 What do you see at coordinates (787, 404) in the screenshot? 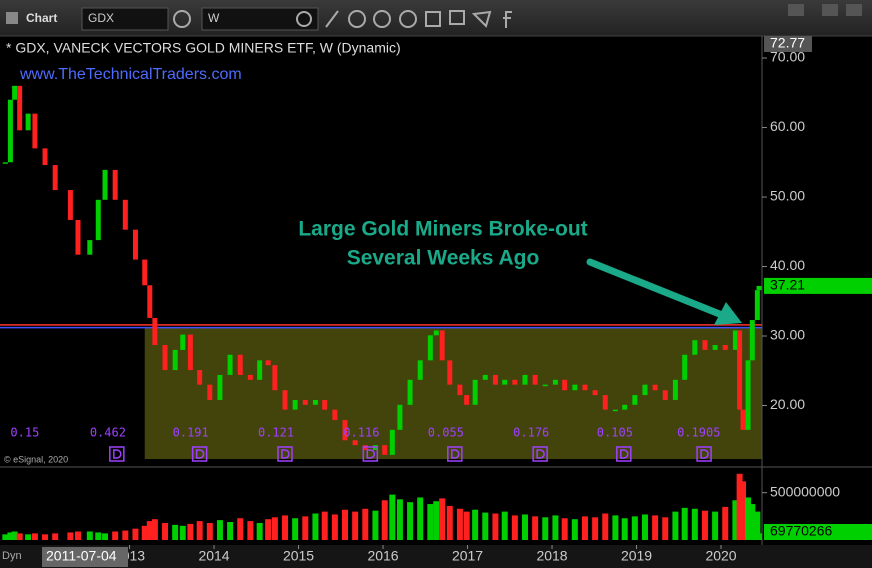
I see `y-tick-label: 20.00` at bounding box center [787, 404].